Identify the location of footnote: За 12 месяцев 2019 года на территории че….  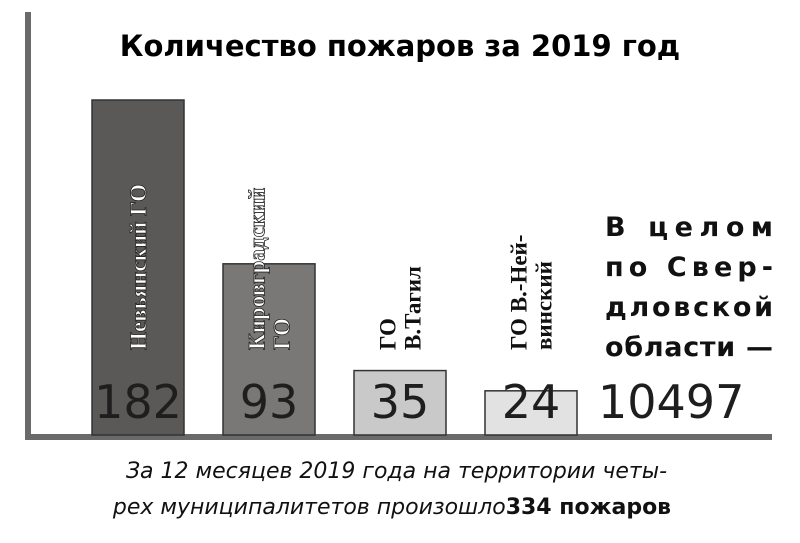
(393, 489).